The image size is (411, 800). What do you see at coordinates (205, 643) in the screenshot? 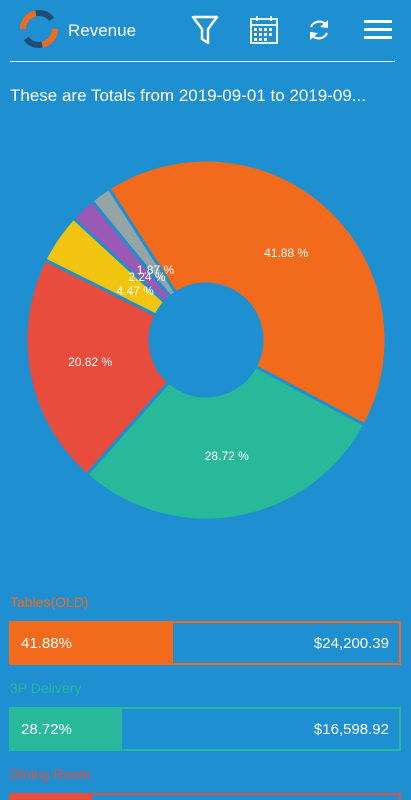
I see `category-bar-tables-old: 41.88% $24,200.39` at bounding box center [205, 643].